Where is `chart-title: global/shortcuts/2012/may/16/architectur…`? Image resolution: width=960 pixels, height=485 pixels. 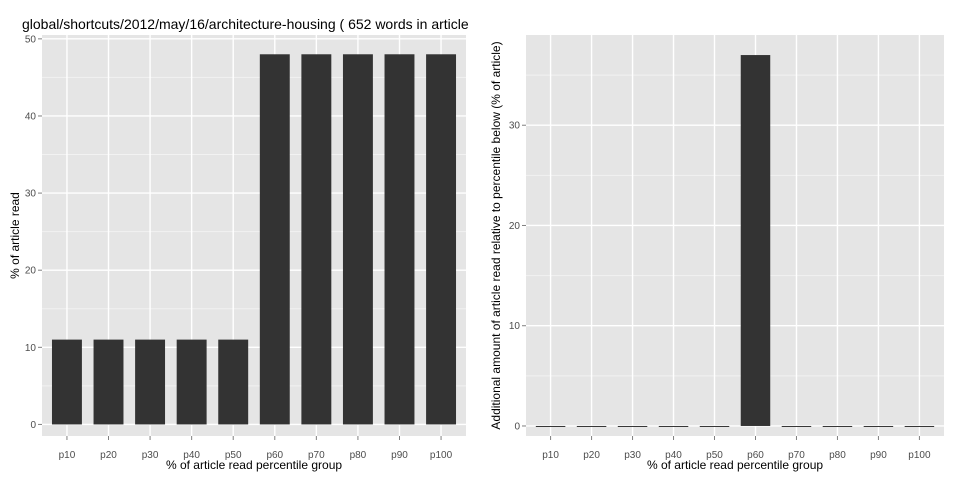
chart-title: global/shortcuts/2012/may/16/architectur… is located at coordinates (245, 24).